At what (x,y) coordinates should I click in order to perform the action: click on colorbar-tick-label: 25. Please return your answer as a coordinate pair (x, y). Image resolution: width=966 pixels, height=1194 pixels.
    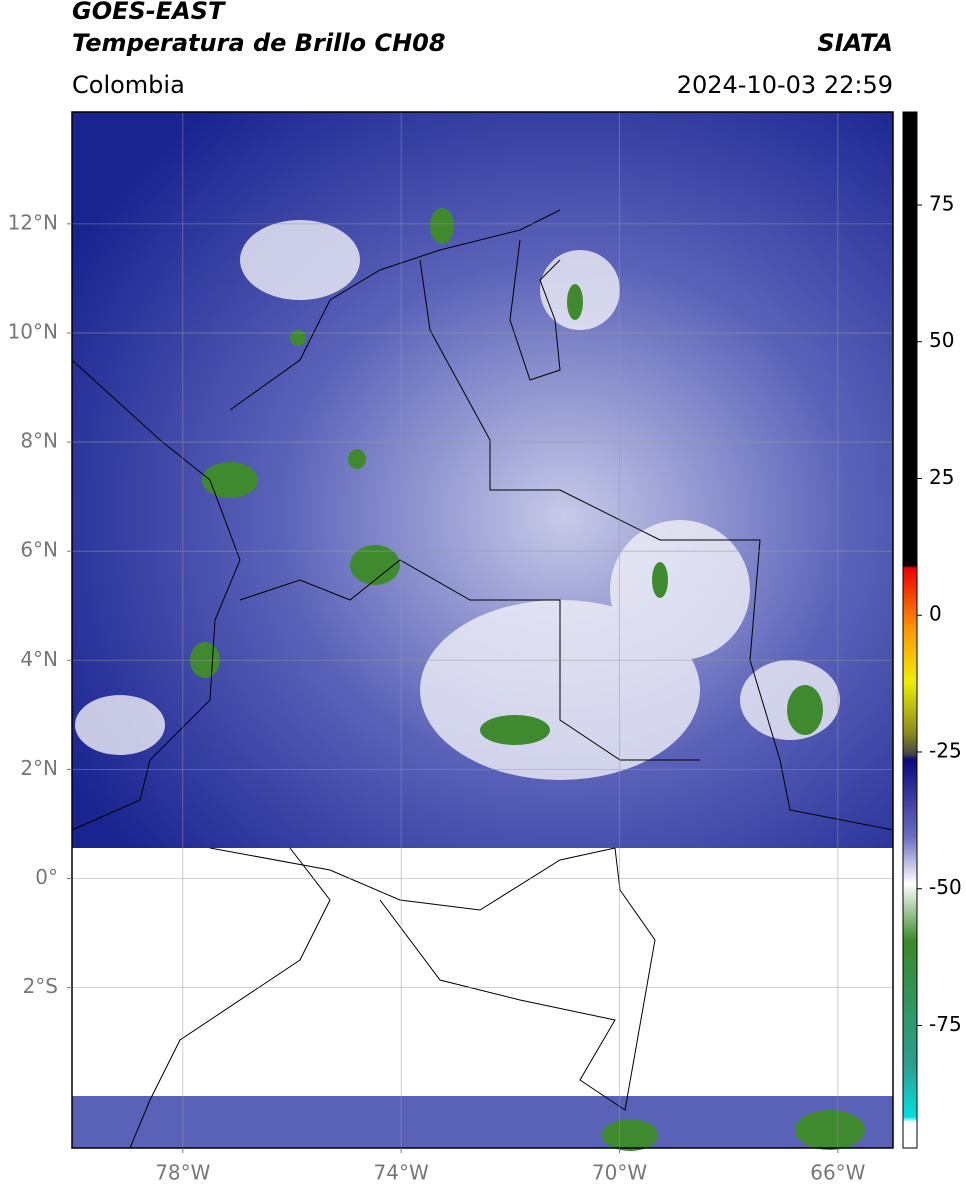
    Looking at the image, I should click on (941, 477).